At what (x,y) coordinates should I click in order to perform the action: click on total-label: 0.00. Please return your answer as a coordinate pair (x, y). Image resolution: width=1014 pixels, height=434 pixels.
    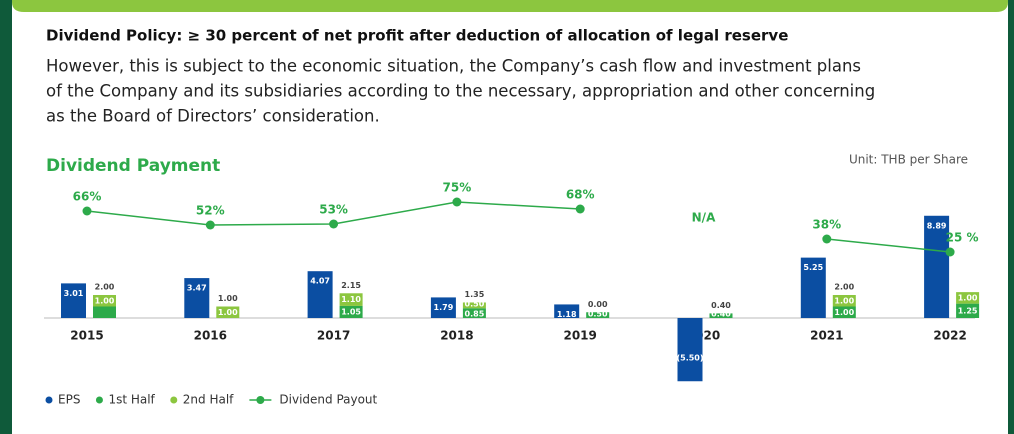
    Looking at the image, I should click on (598, 304).